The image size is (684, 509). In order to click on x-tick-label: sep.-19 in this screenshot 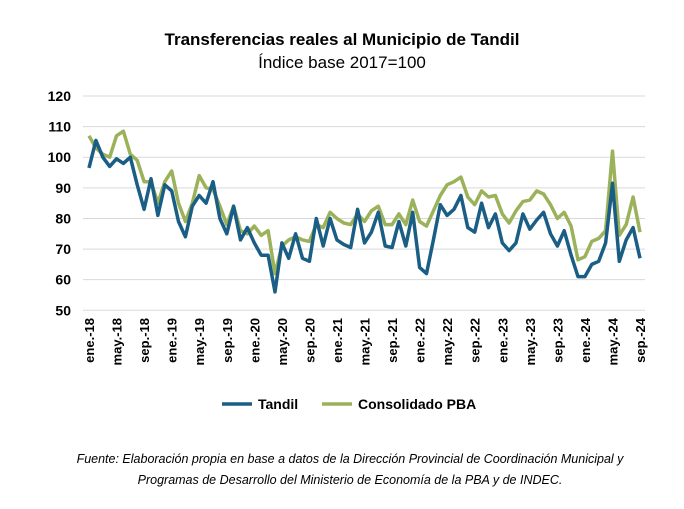, I will do `click(227, 340)`.